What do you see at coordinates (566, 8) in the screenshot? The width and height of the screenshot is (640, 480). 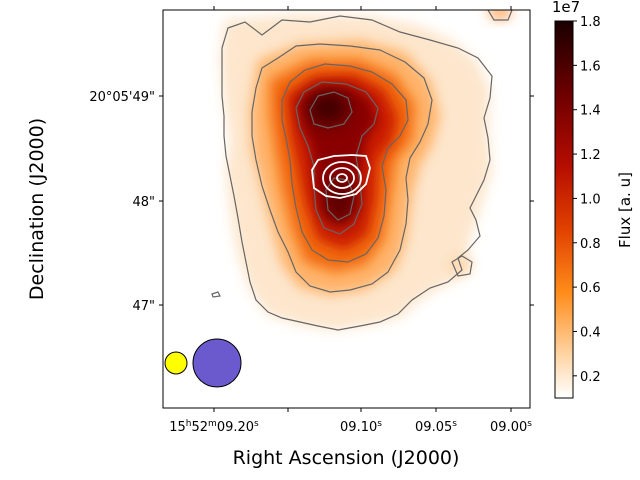 I see `colorbar-offset-text: 1e7` at bounding box center [566, 8].